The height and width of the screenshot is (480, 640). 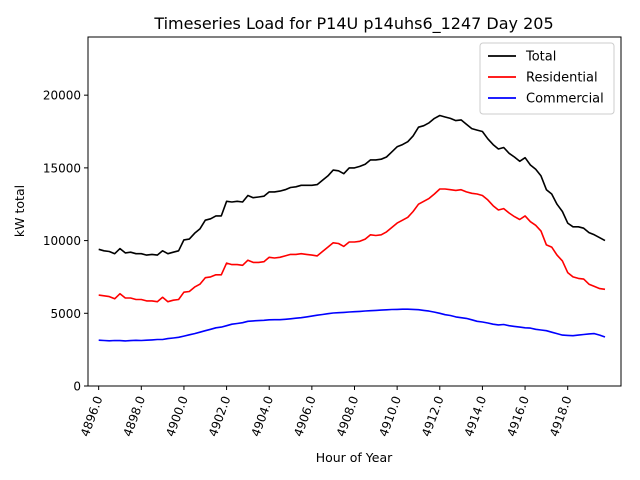 I want to click on x-tick-label: 4916.0, so click(x=518, y=416).